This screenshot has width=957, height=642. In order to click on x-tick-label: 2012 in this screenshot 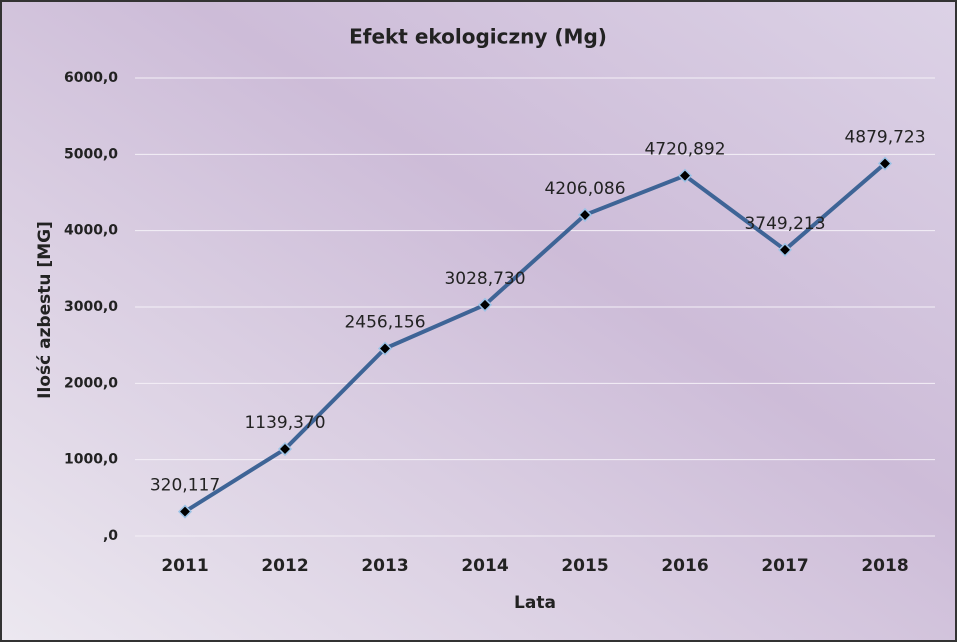, I will do `click(284, 566)`.